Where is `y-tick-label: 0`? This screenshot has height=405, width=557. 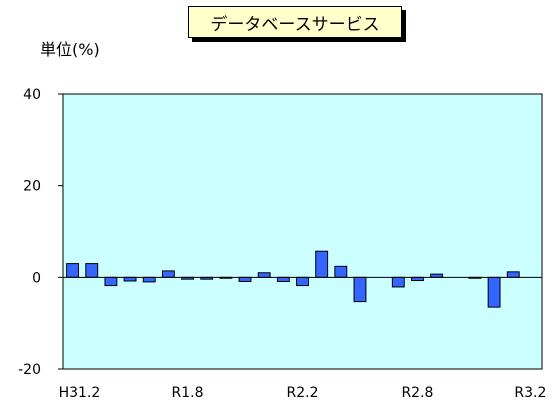
y-tick-label: 0 is located at coordinates (36, 278).